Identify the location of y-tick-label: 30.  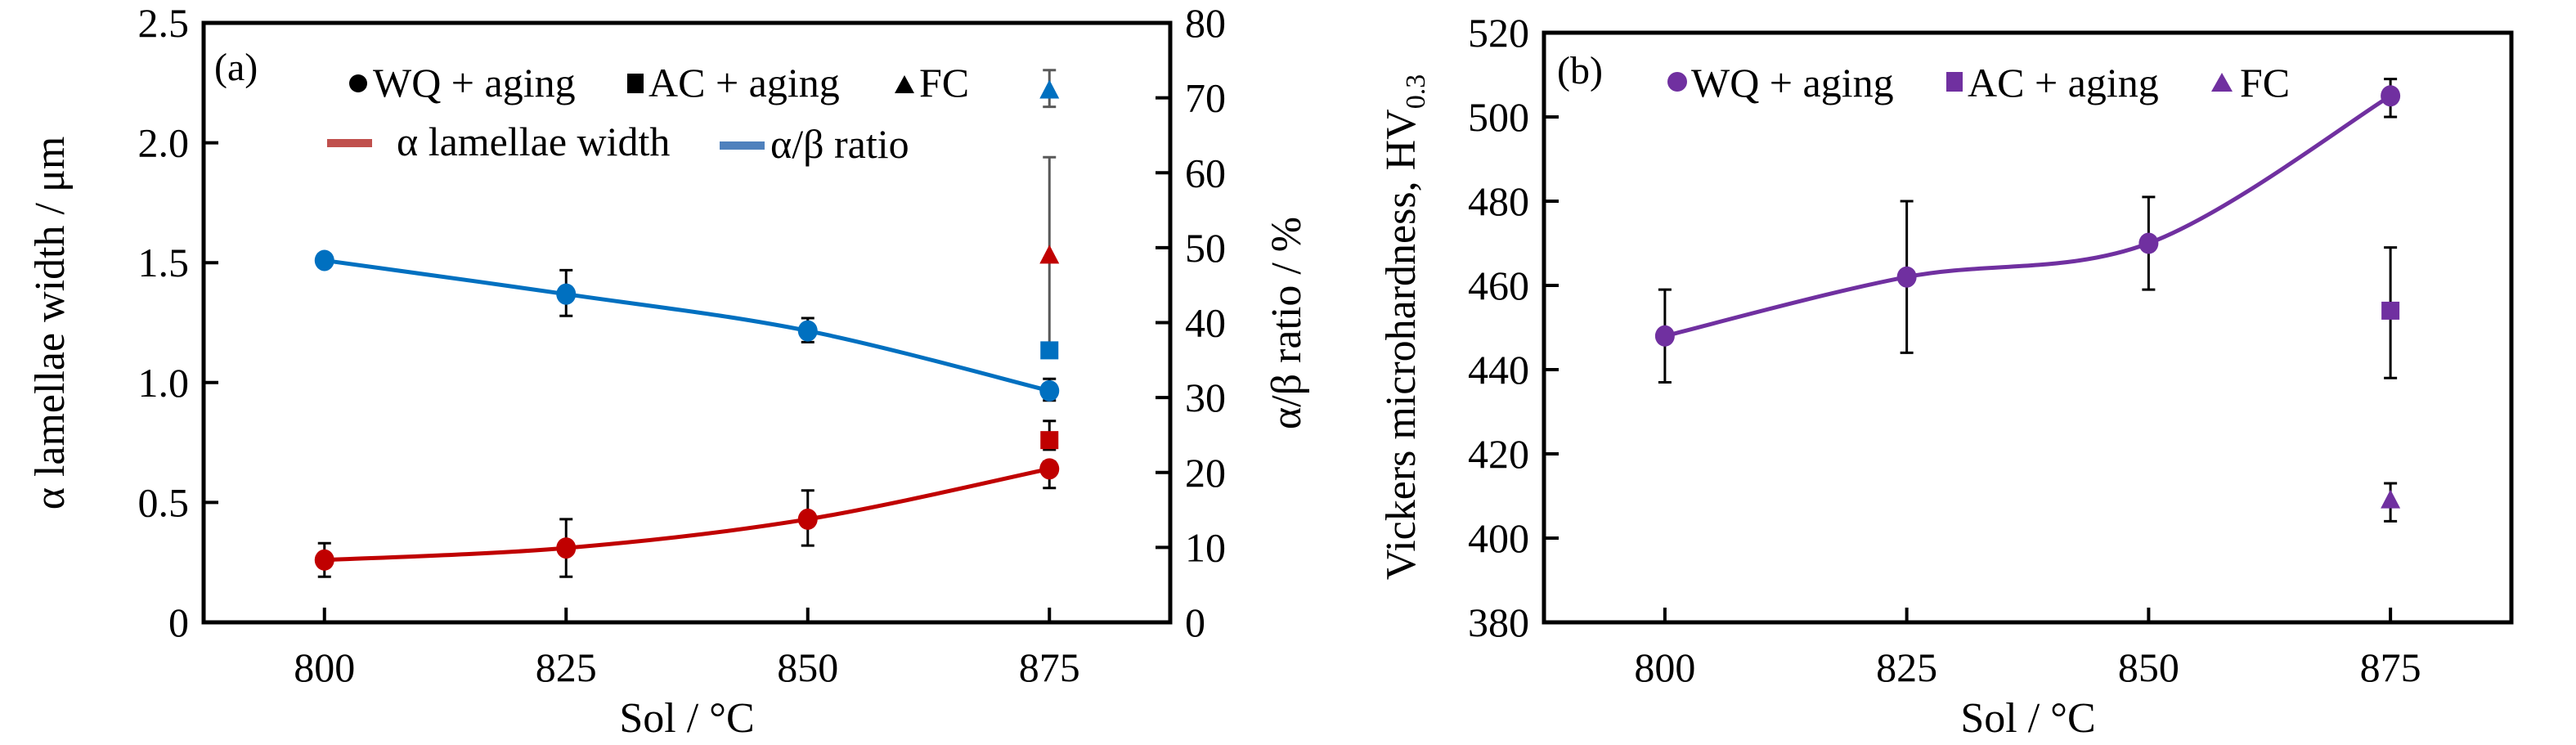
(1205, 397).